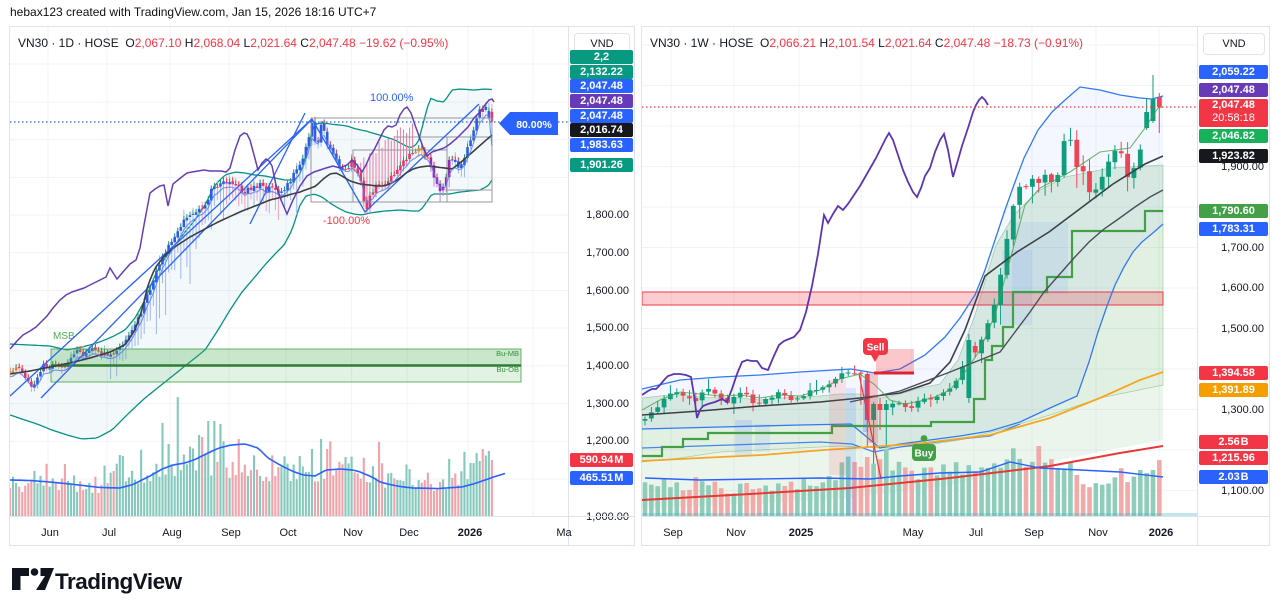 This screenshot has width=1276, height=608. I want to click on svg-text: Bu-OB, so click(507, 369).